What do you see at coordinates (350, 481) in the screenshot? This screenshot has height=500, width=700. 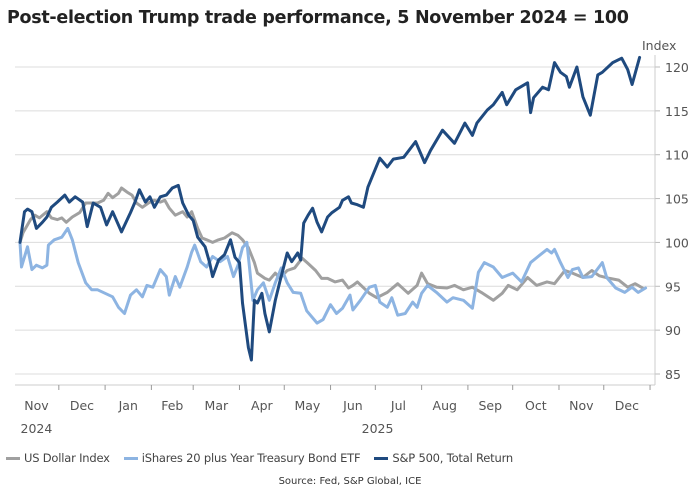 I see `source-note: Source: Fed, S&P Global, ICE` at bounding box center [350, 481].